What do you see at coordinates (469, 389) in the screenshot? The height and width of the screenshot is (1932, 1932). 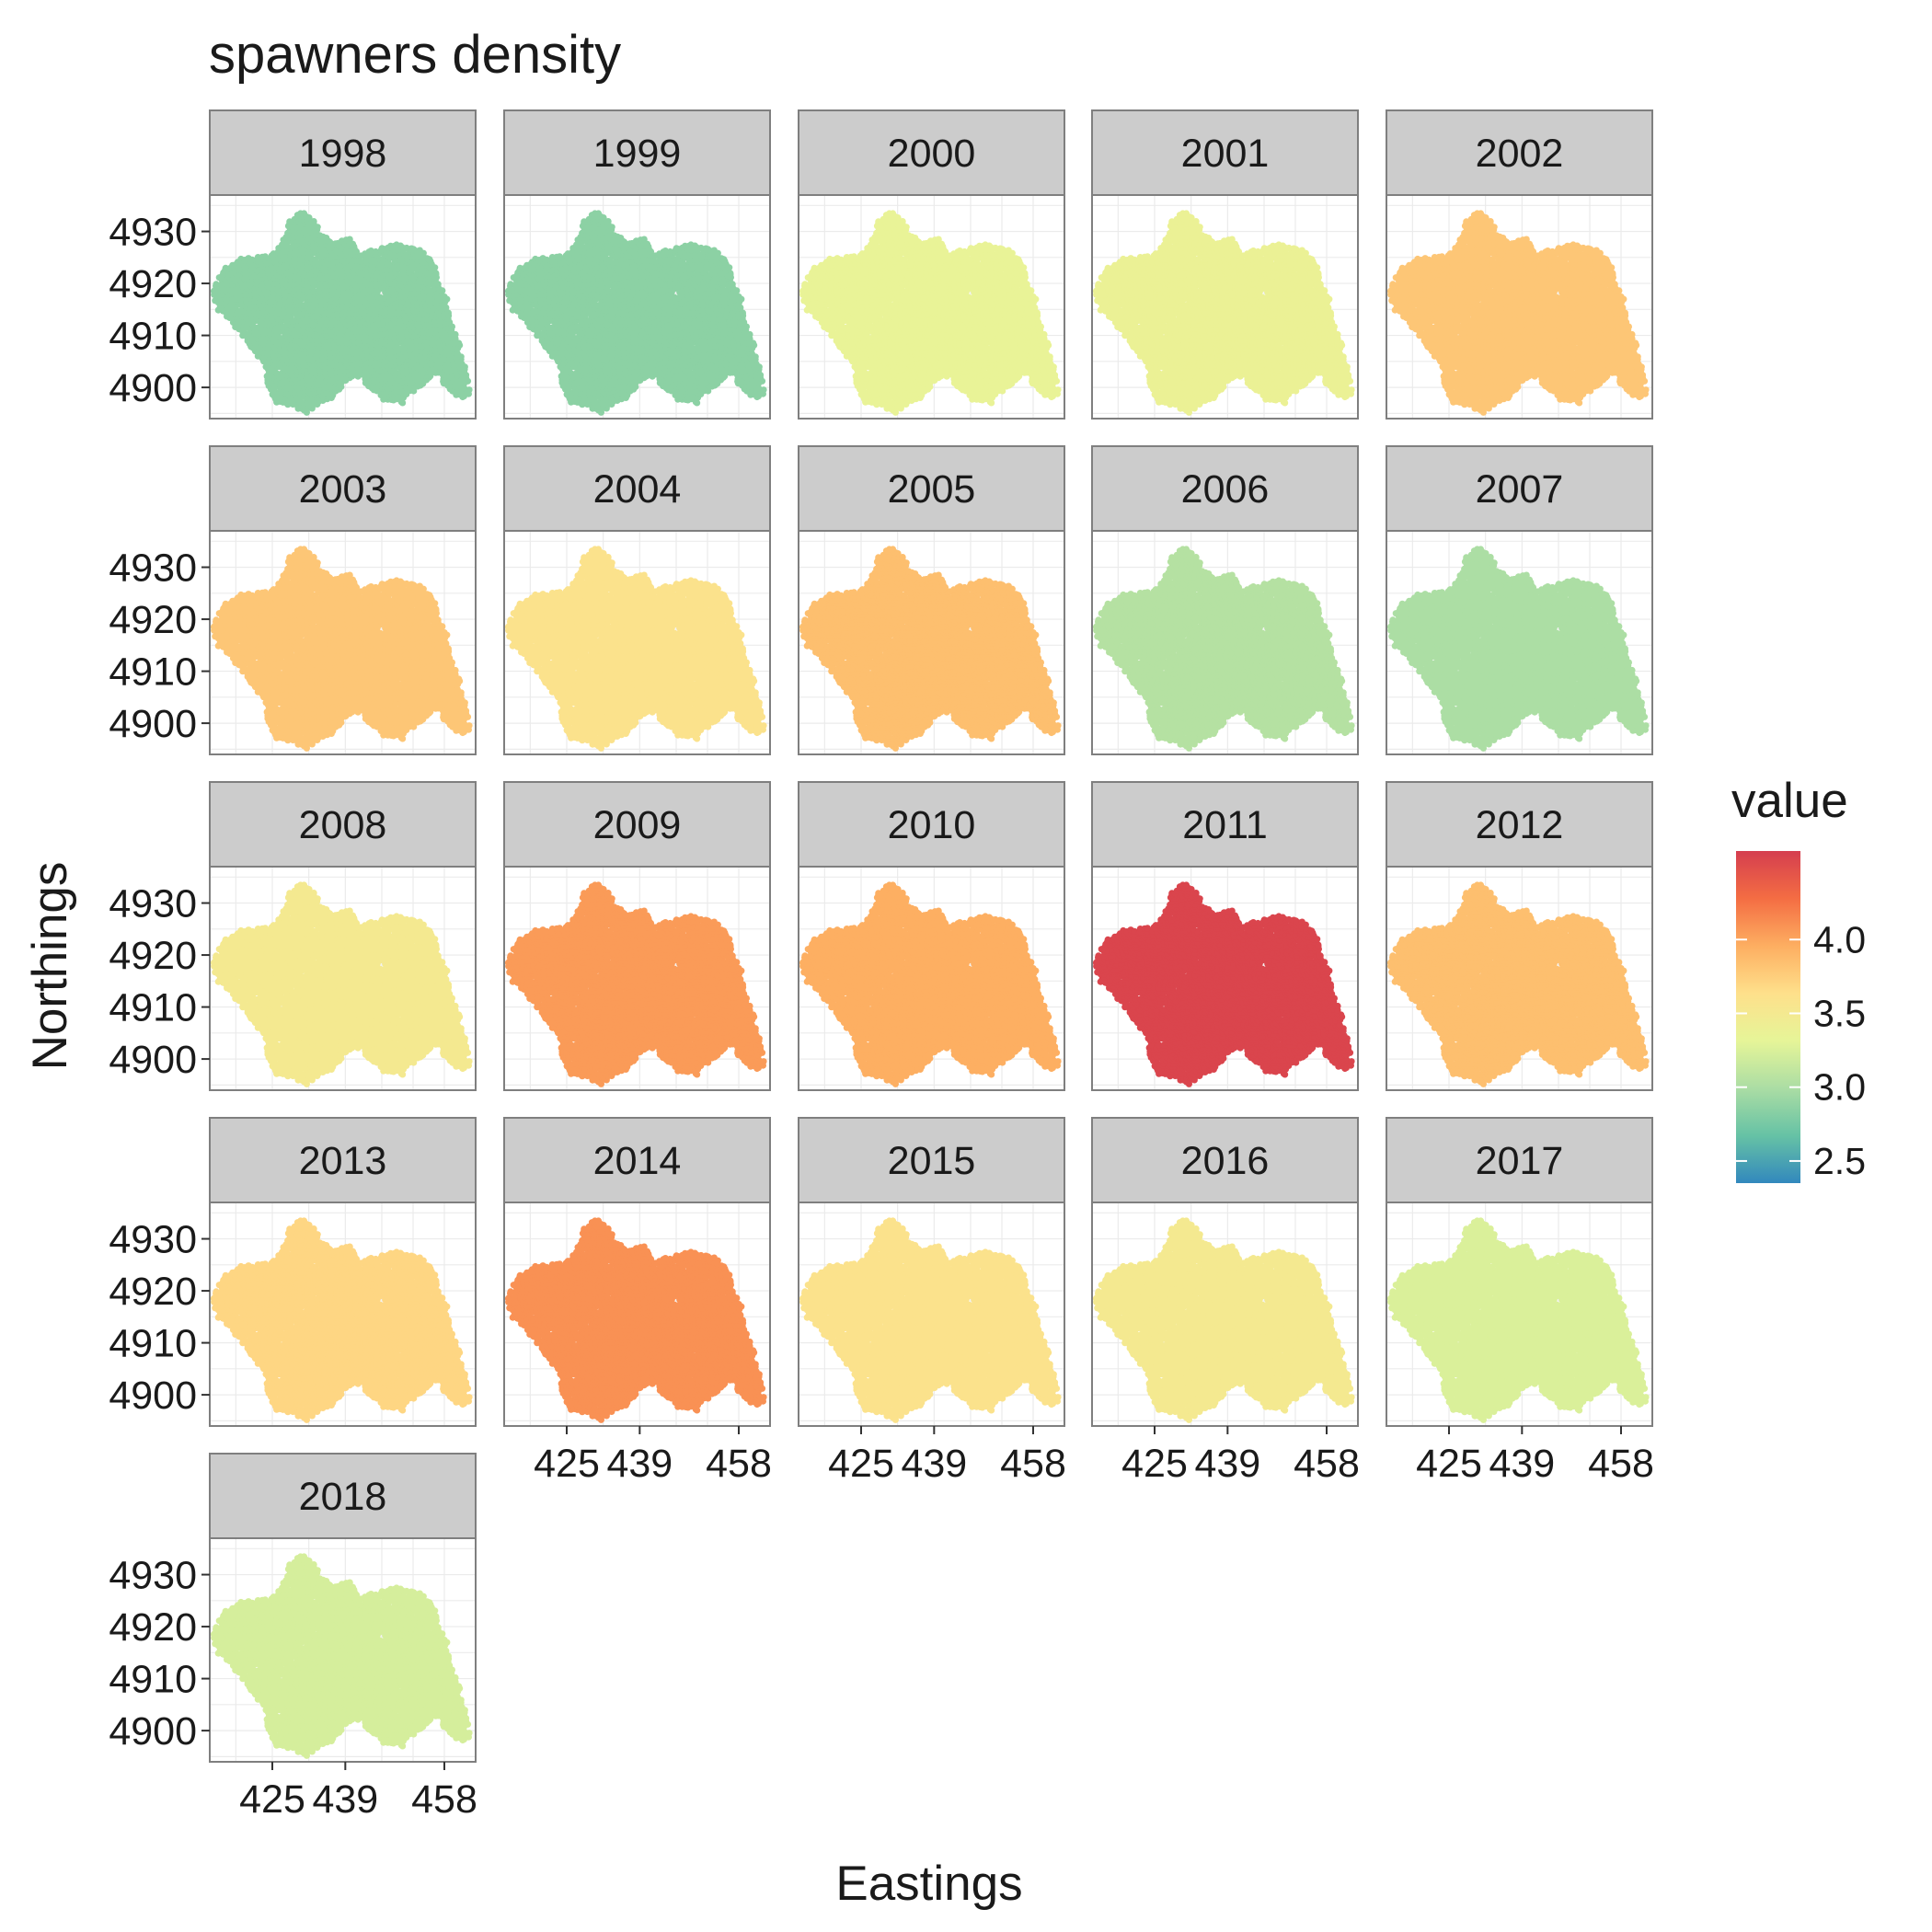 I see `data-point` at bounding box center [469, 389].